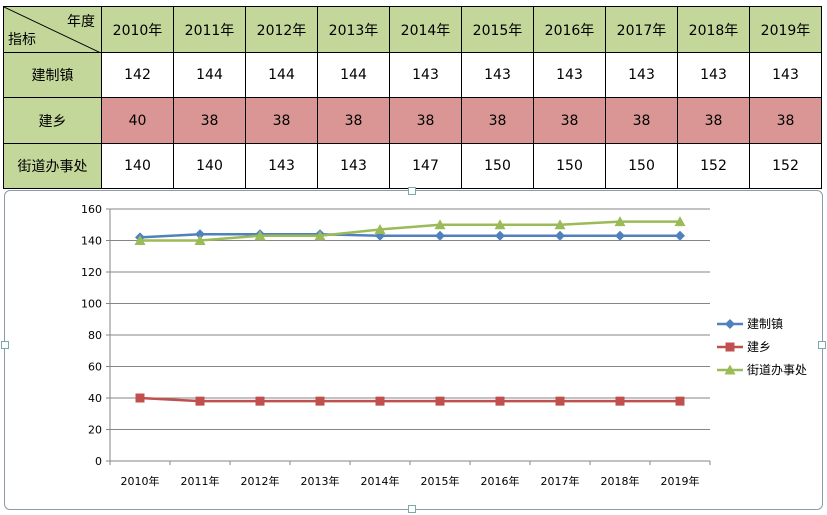 Image resolution: width=827 pixels, height=515 pixels. What do you see at coordinates (95, 335) in the screenshot?
I see `y-tick-label: 80` at bounding box center [95, 335].